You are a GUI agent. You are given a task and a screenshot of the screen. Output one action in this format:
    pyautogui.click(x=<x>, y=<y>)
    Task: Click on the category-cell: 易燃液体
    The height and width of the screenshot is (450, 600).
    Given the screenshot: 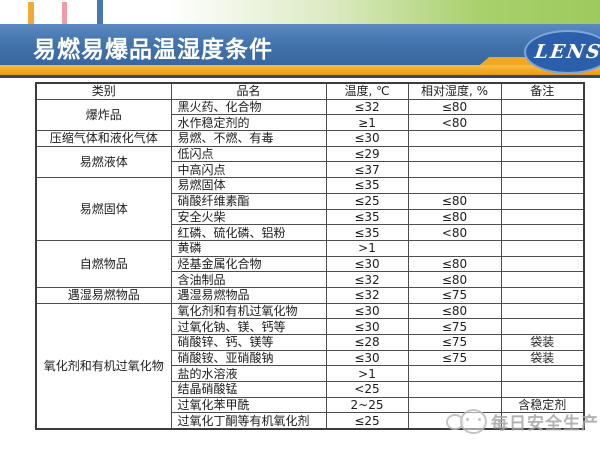 What is the action you would take?
    pyautogui.click(x=103, y=162)
    